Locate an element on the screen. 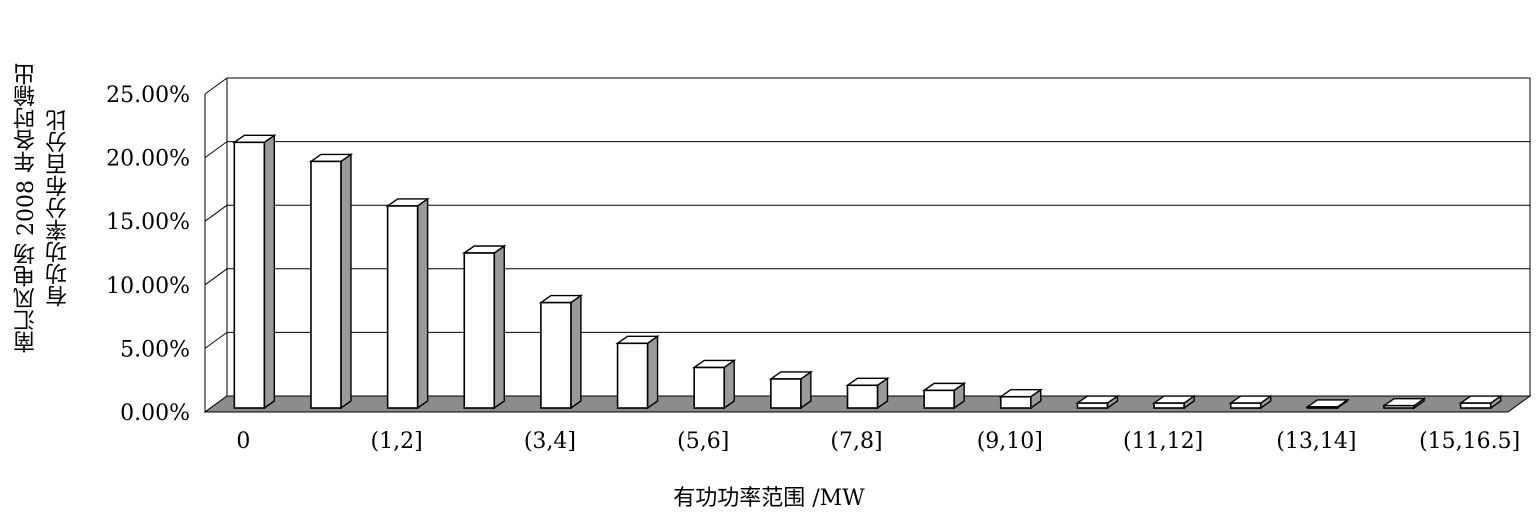 Image resolution: width=1538 pixels, height=515 pixels. x-tick-label: 0 is located at coordinates (243, 441).